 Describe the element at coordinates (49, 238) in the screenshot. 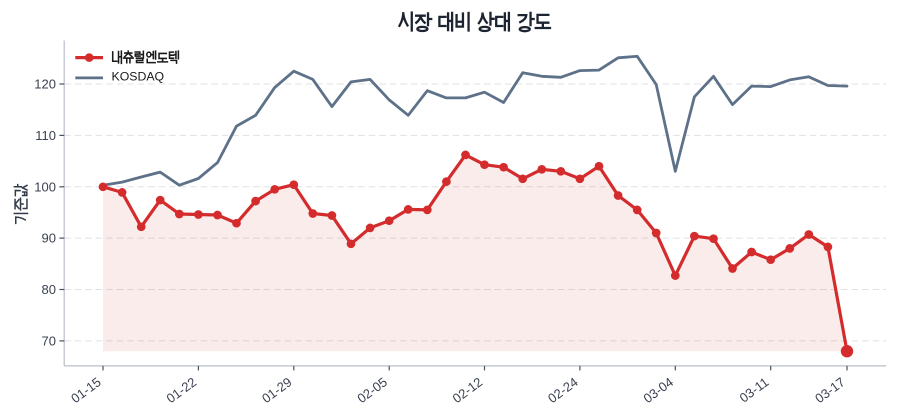

I see `svg-text: 90` at that location.